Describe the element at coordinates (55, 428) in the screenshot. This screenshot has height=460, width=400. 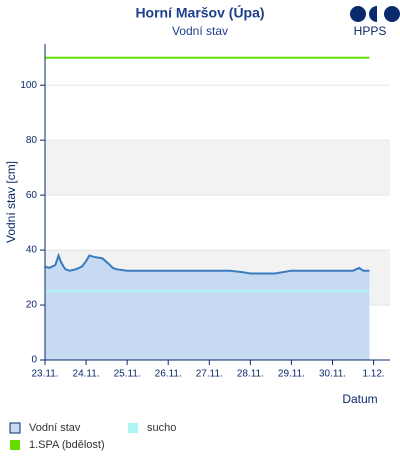
I see `legend-label: Vodní stav` at that location.